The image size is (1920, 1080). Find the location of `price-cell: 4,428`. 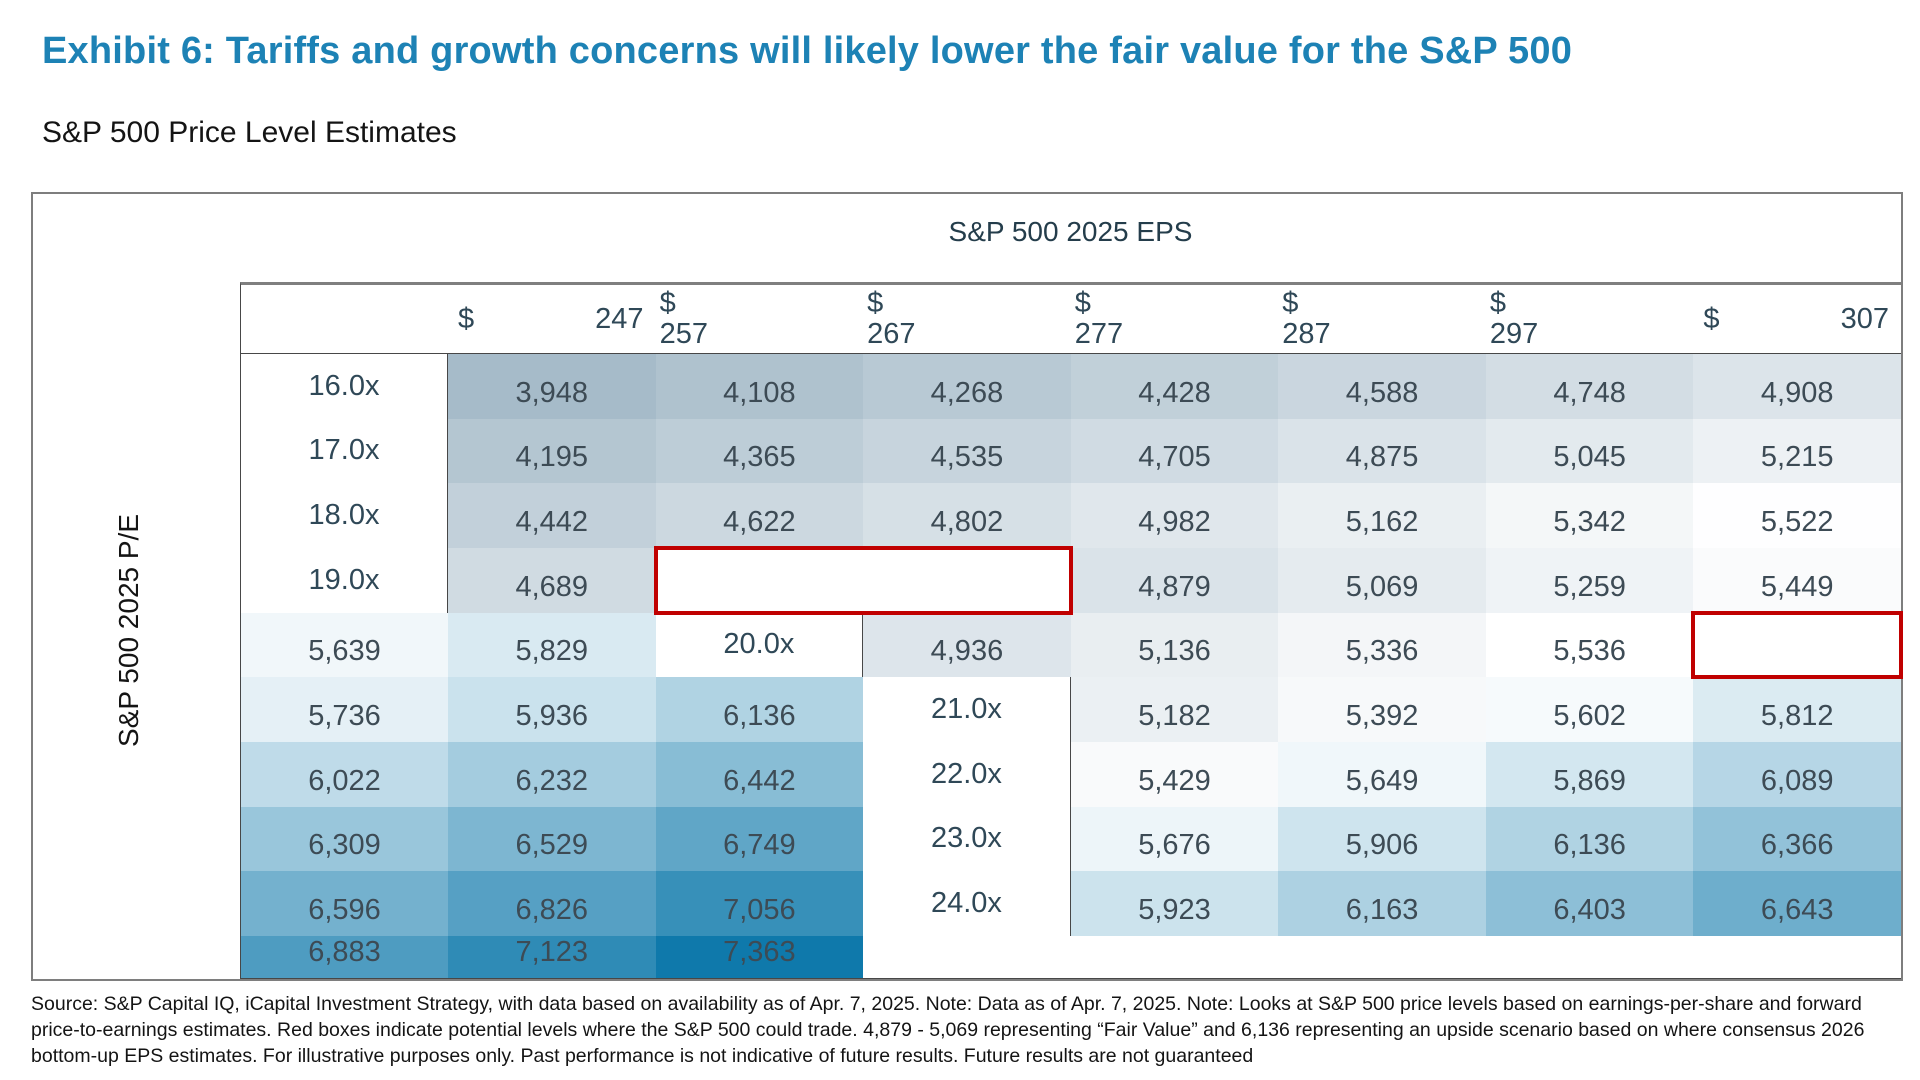

price-cell: 4,428 is located at coordinates (1174, 386).